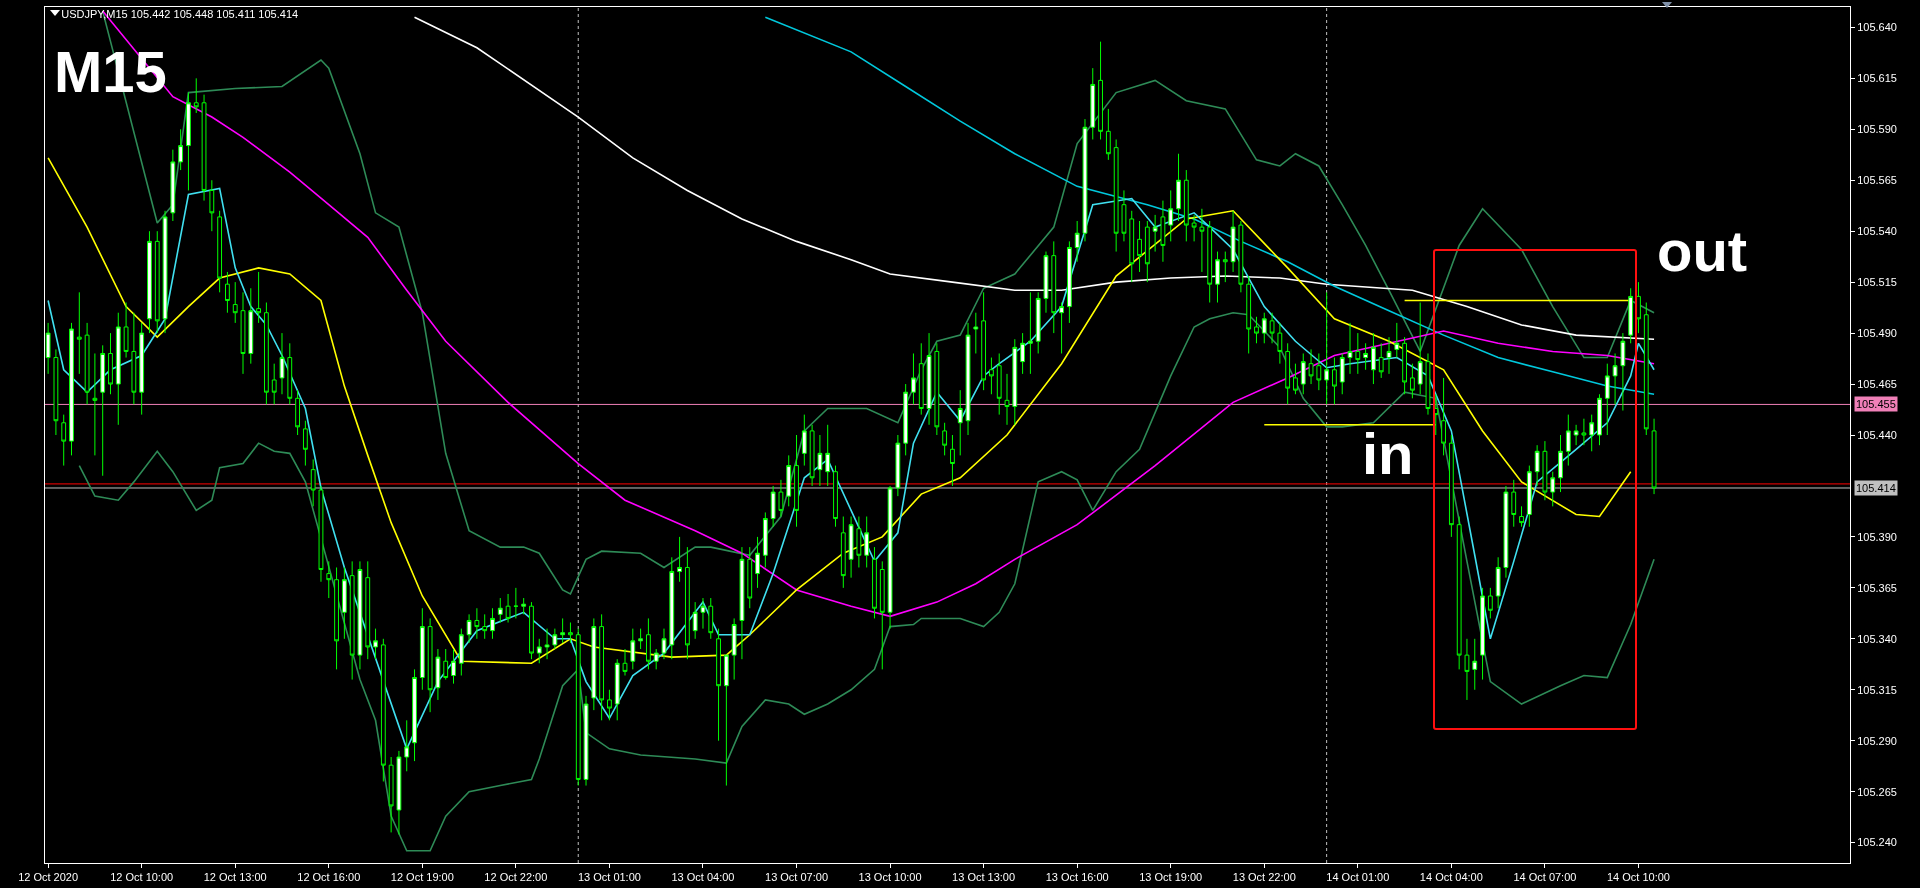 The height and width of the screenshot is (888, 1920). Describe the element at coordinates (235, 877) in the screenshot. I see `x-tick-label: 12 Oct 13:00` at that location.